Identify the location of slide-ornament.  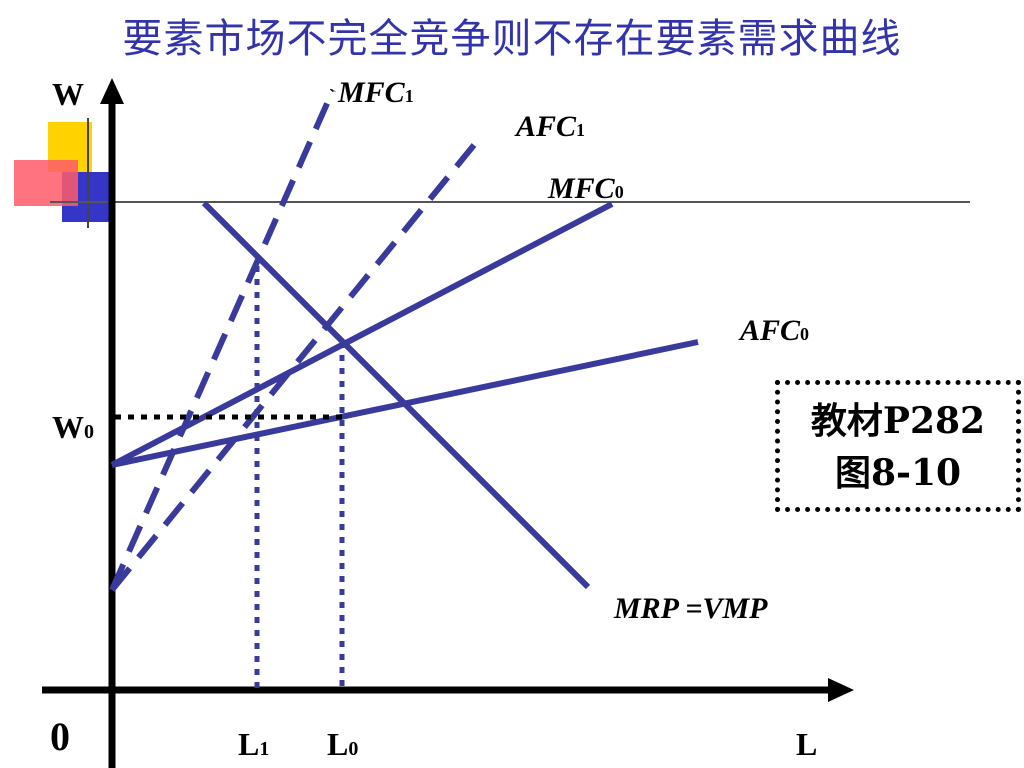
(492, 173).